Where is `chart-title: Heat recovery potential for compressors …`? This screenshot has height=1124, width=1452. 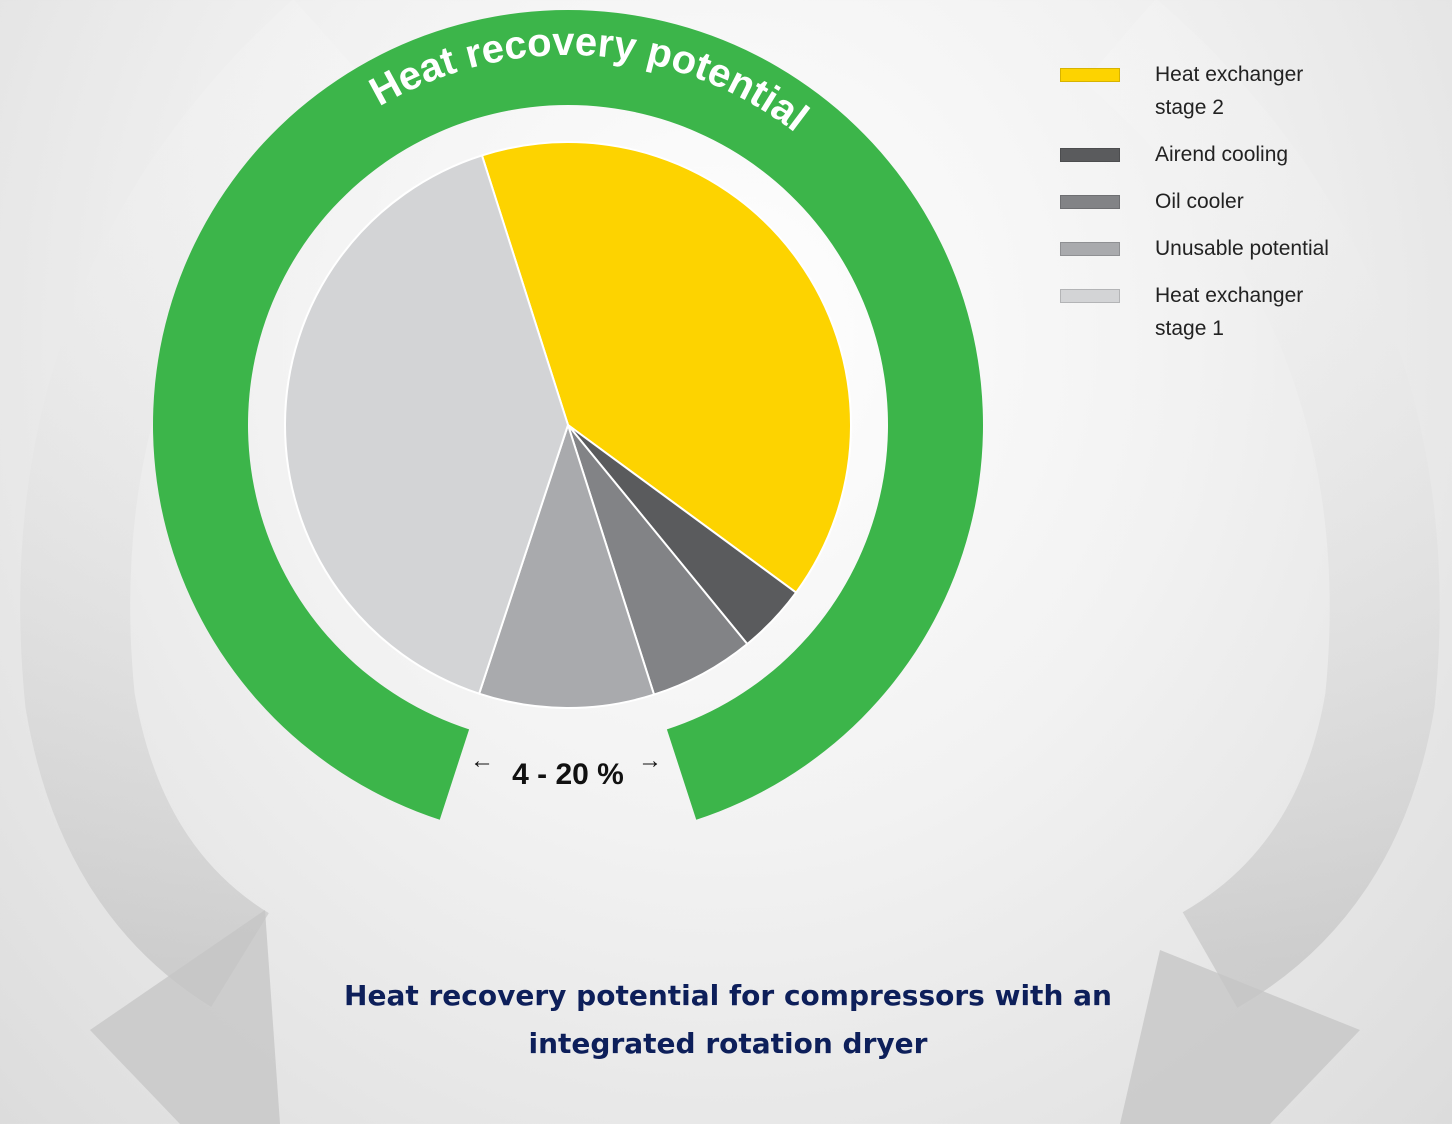 chart-title: Heat recovery potential for compressors … is located at coordinates (728, 1019).